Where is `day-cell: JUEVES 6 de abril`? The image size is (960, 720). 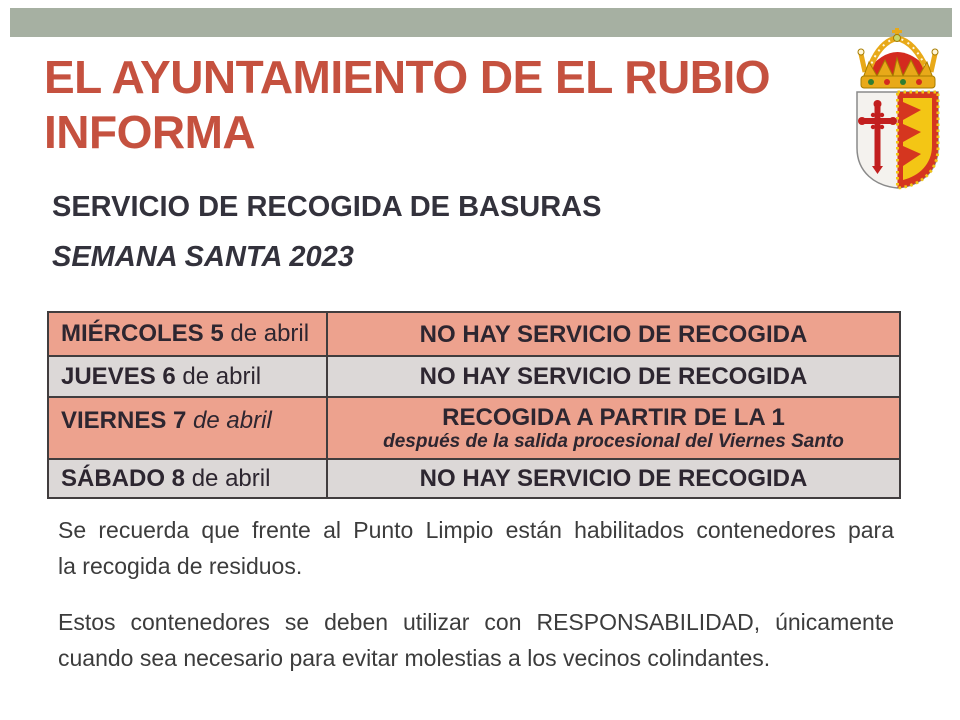
day-cell: JUEVES 6 de abril is located at coordinates (188, 376).